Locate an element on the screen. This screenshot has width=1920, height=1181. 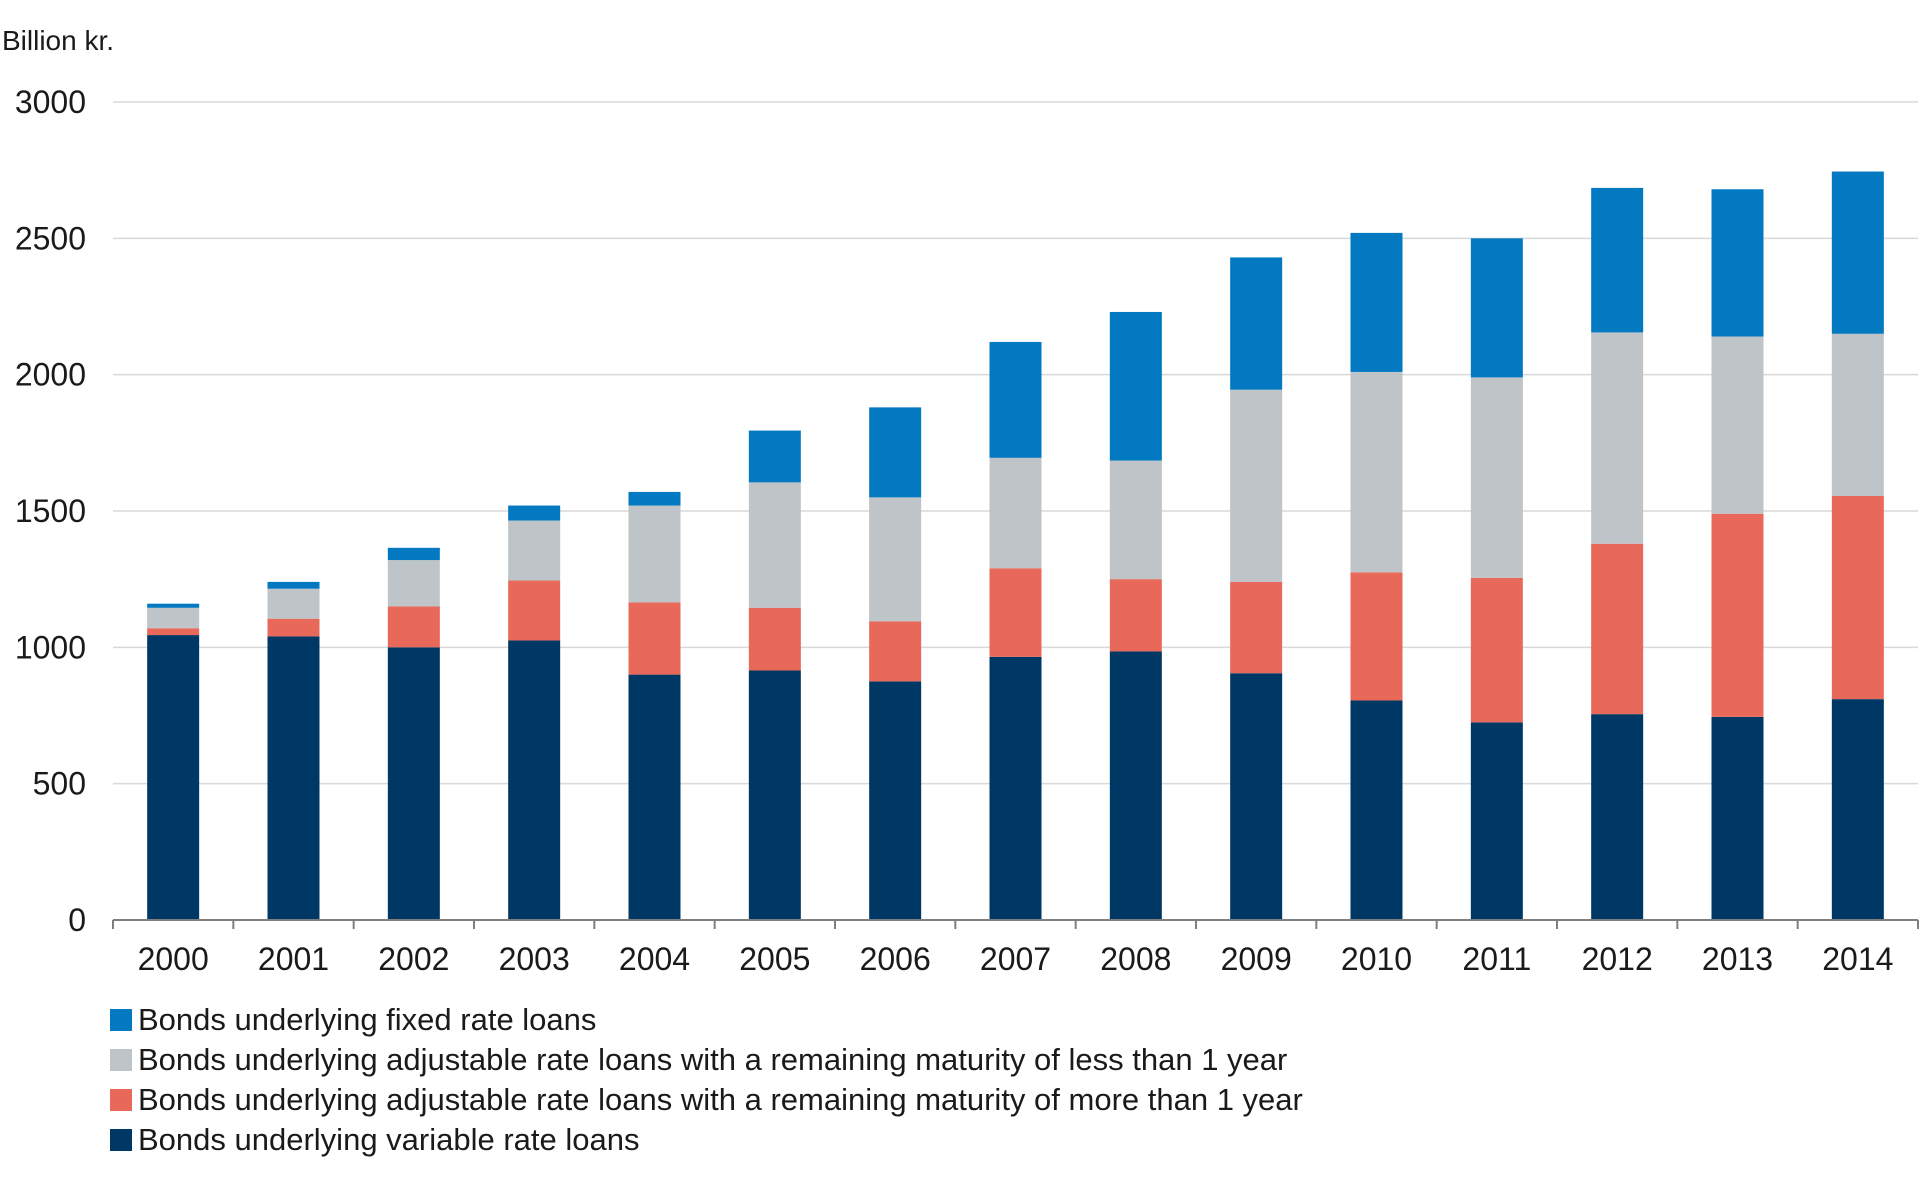
y-axis-title: Billion kr. is located at coordinates (58, 40).